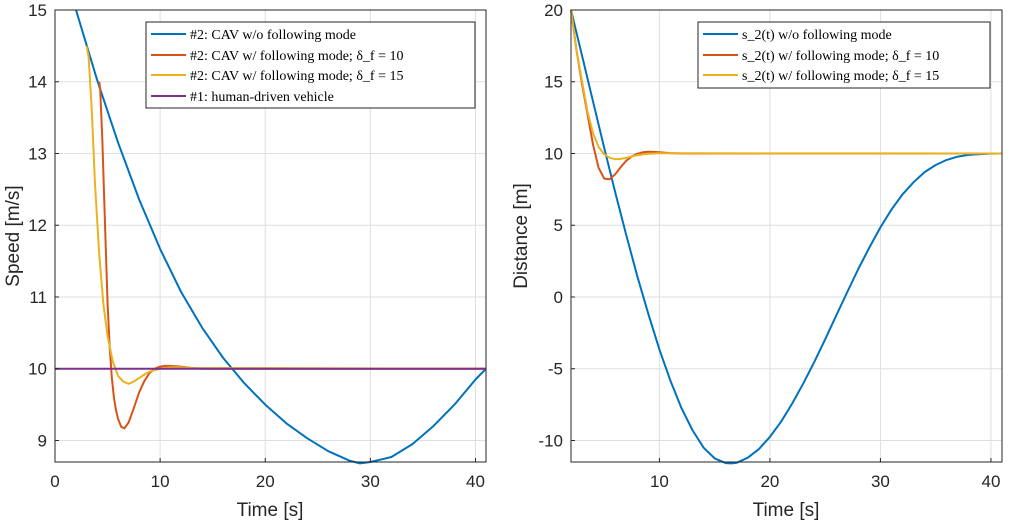 The image size is (1014, 523). What do you see at coordinates (38, 297) in the screenshot?
I see `speed-y-tick-label: 11` at bounding box center [38, 297].